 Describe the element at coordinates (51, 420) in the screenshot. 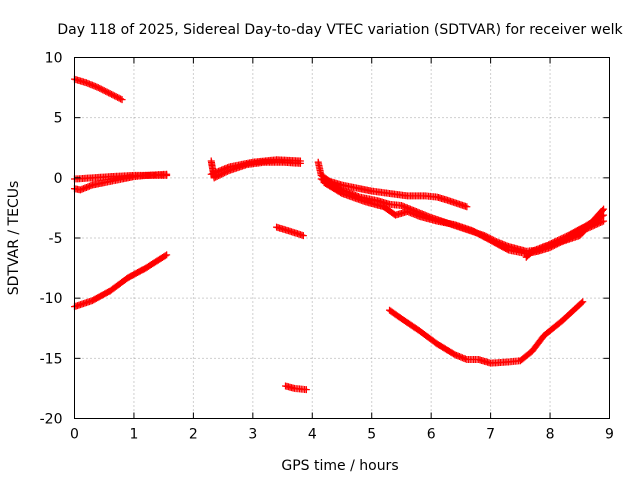

I see `y-tick-label: -20` at that location.